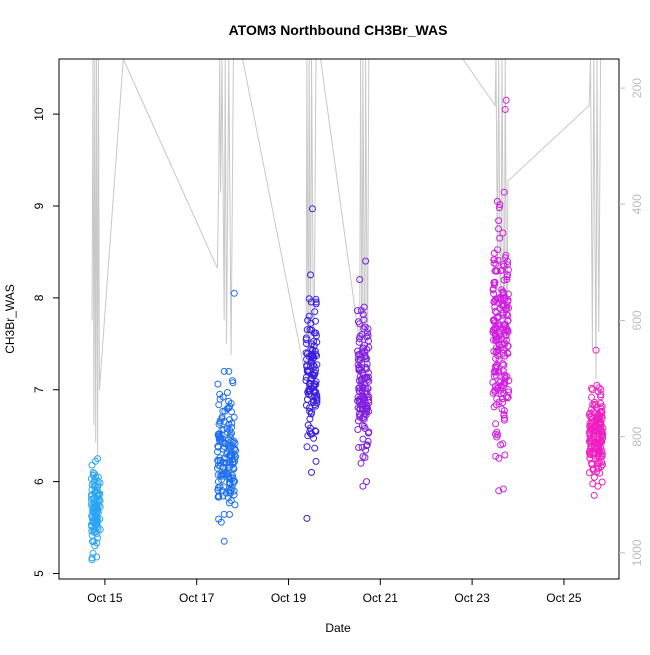 This screenshot has height=655, width=650. I want to click on x-tick-label: Oct 25, so click(564, 598).